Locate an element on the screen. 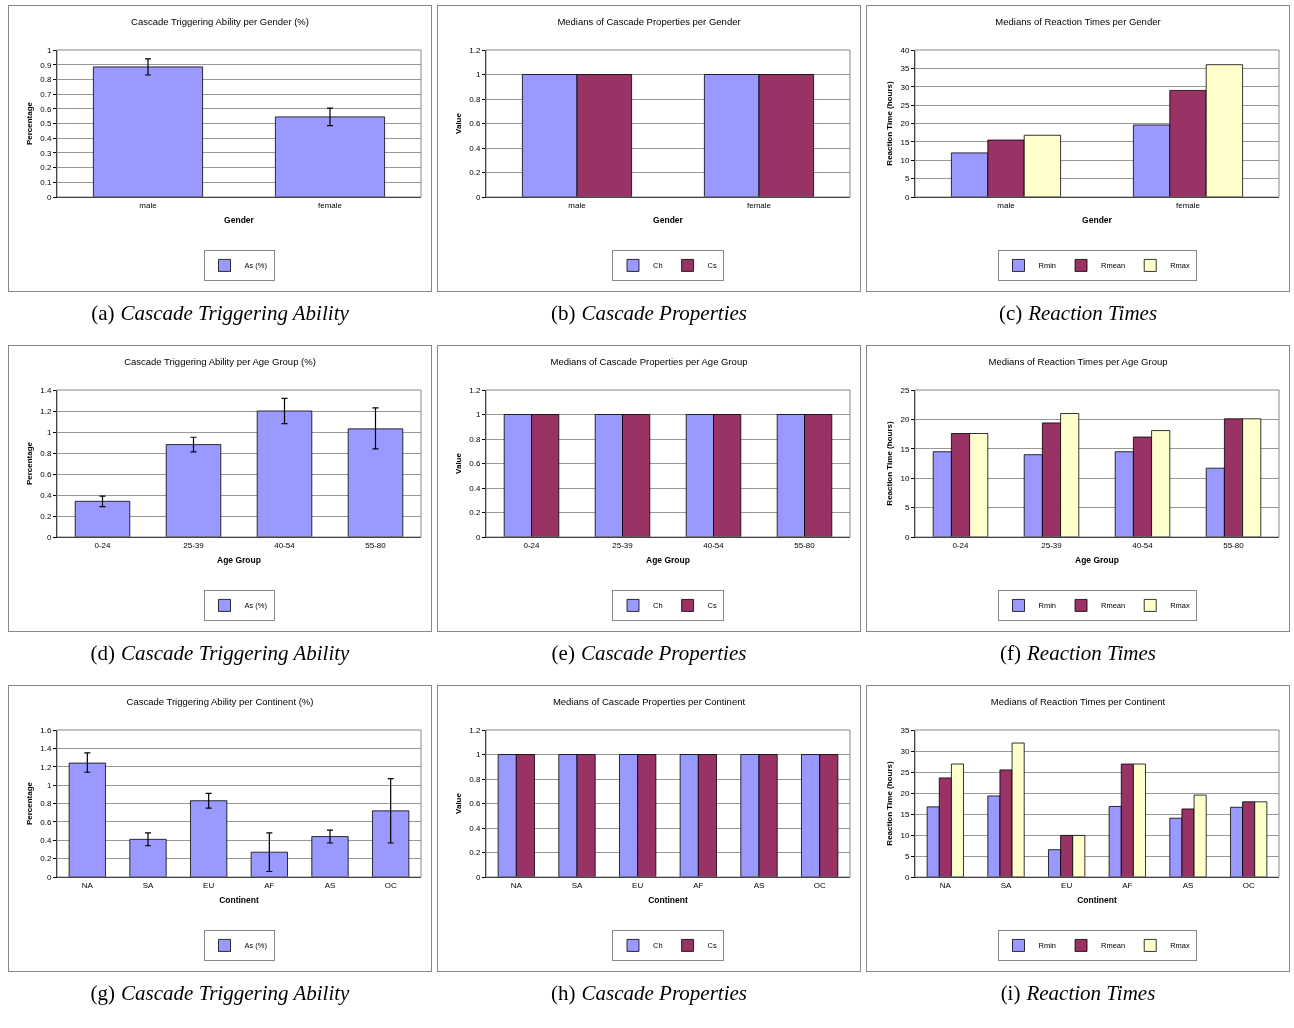 Image resolution: width=1294 pixels, height=1028 pixels. y-tick-label: 1.6 is located at coordinates (46, 730).